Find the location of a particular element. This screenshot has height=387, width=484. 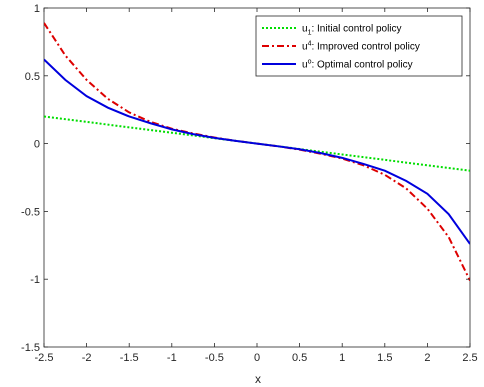

x-tick-label: -1 is located at coordinates (172, 358).